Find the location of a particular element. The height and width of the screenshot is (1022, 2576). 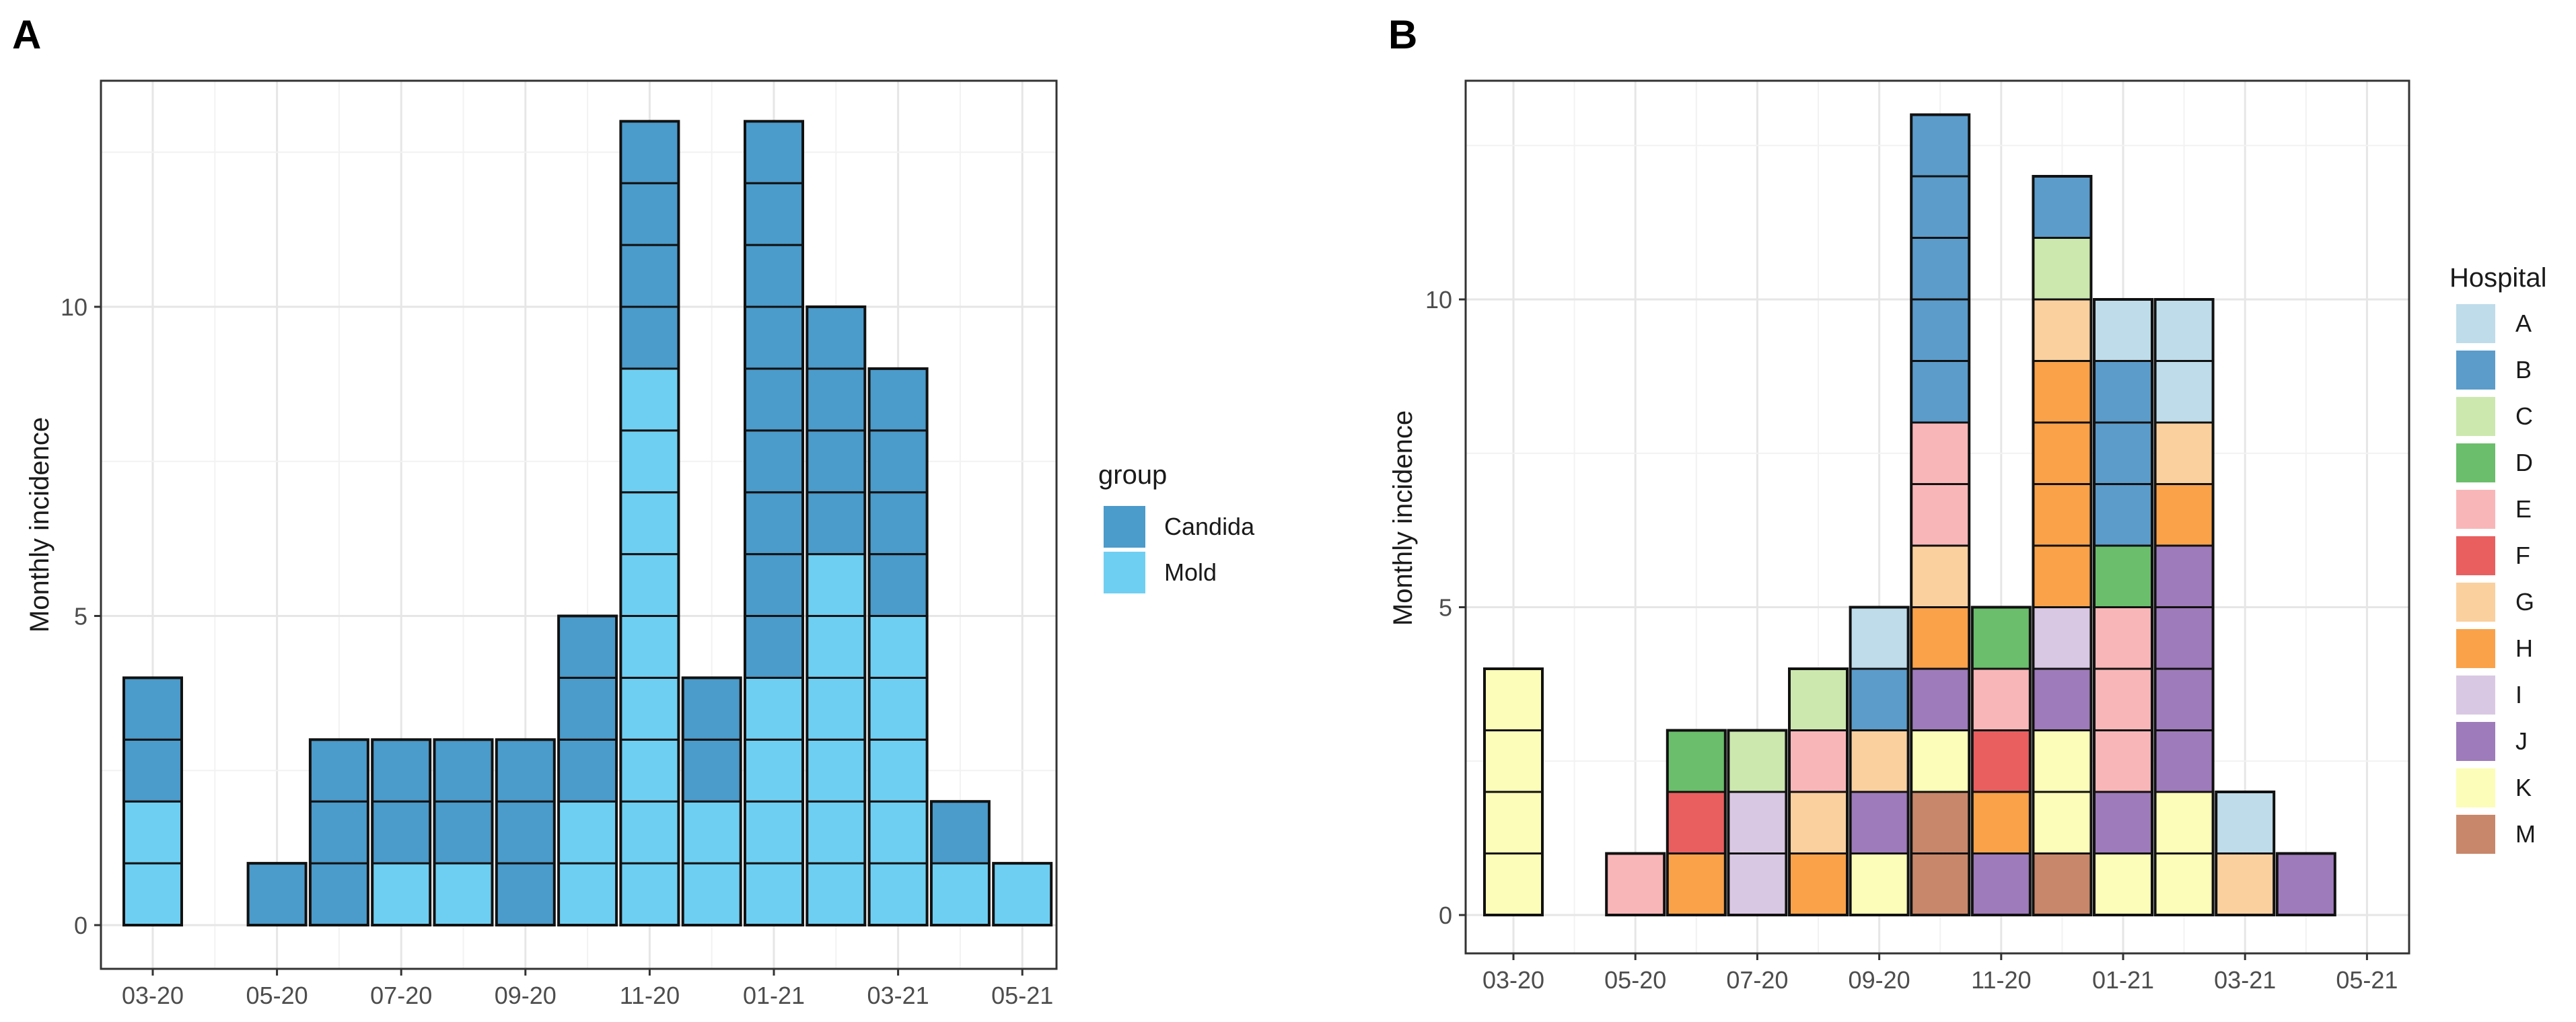

legend-label: B is located at coordinates (2523, 370).